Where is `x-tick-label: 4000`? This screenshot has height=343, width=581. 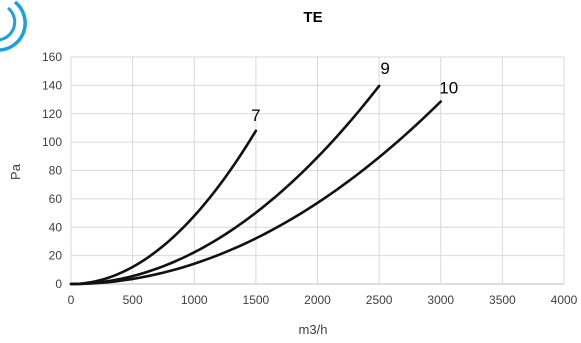
x-tick-label: 4000 is located at coordinates (564, 300).